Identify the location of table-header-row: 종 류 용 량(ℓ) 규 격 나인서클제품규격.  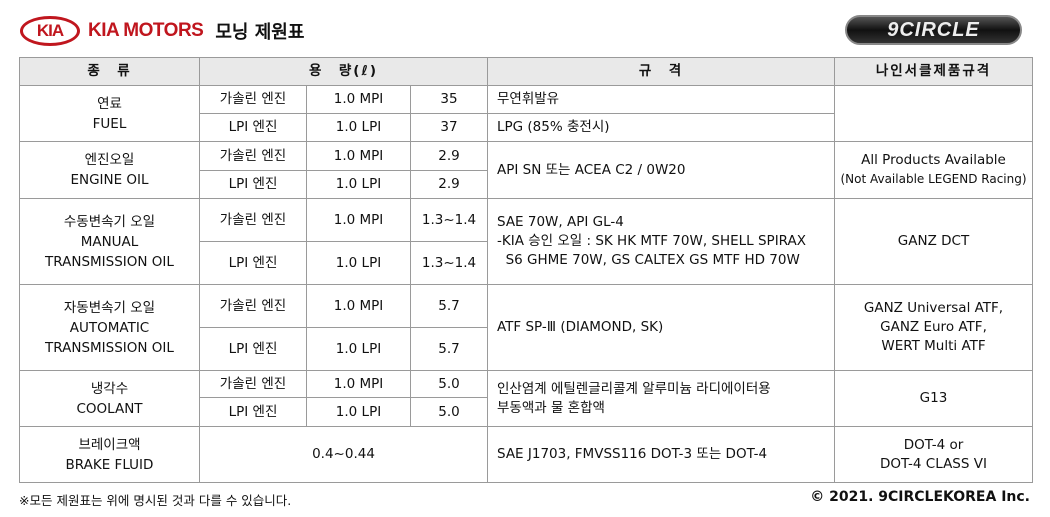
(526, 71).